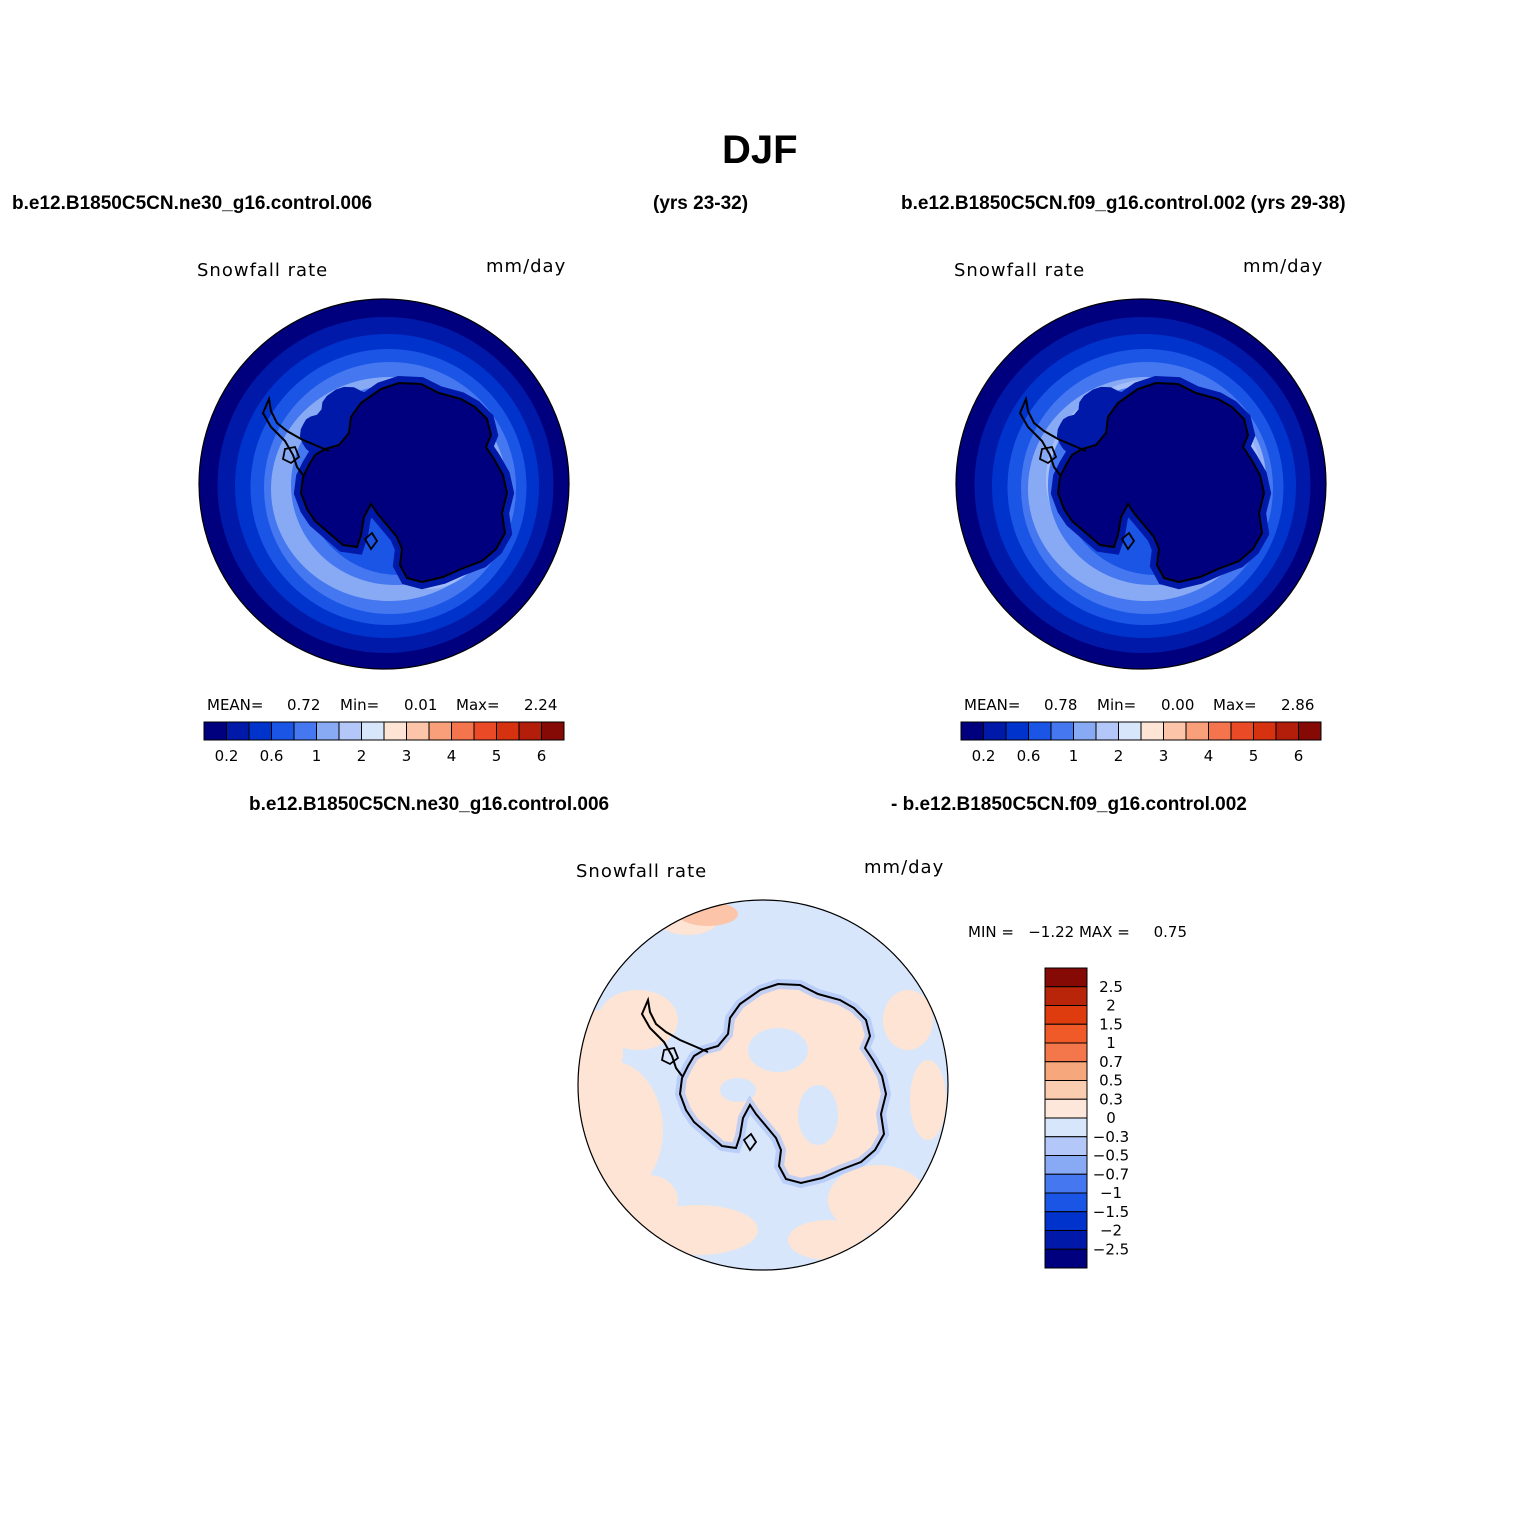 This screenshot has height=1525, width=1525. Describe the element at coordinates (263, 270) in the screenshot. I see `panel1-variable-label: Snowfall rate` at that location.